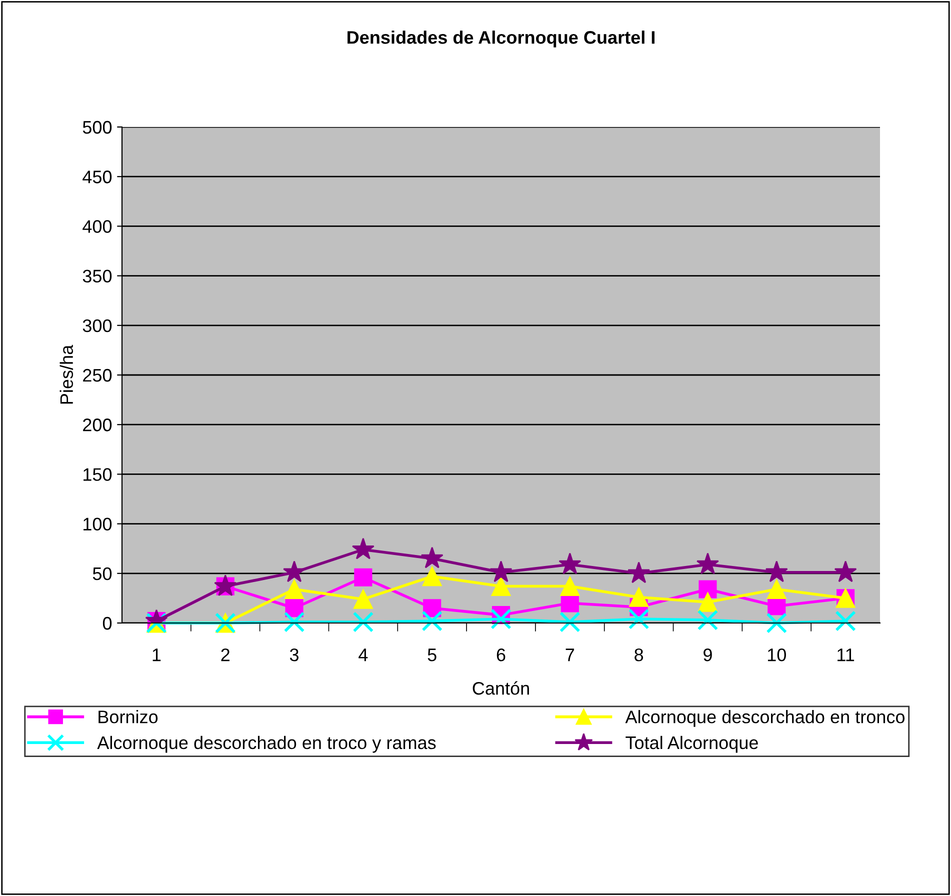 The image size is (951, 896). What do you see at coordinates (98, 524) in the screenshot?
I see `y-tick-label: 100` at bounding box center [98, 524].